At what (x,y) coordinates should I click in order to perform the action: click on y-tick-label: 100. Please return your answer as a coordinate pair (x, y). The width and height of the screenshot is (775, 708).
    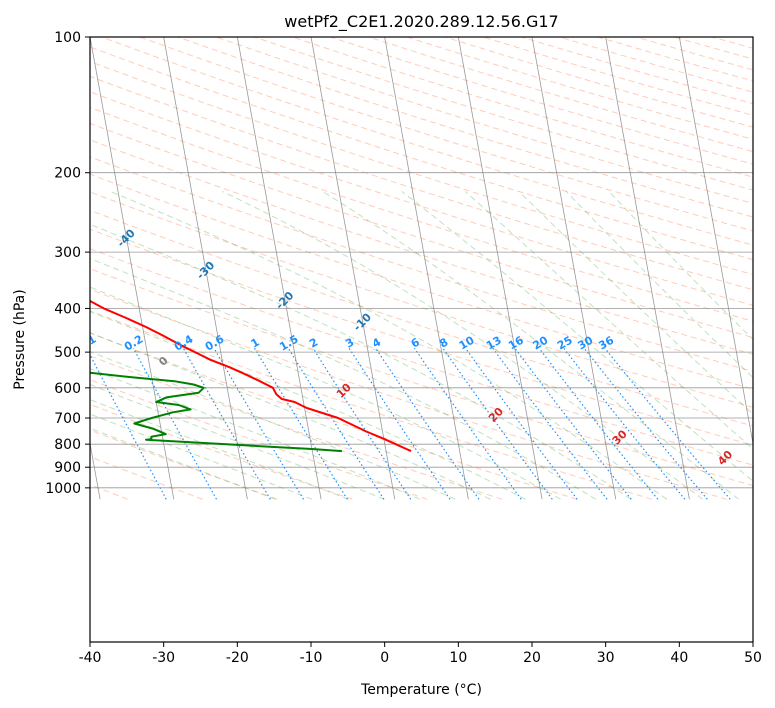
    Looking at the image, I should click on (67, 38).